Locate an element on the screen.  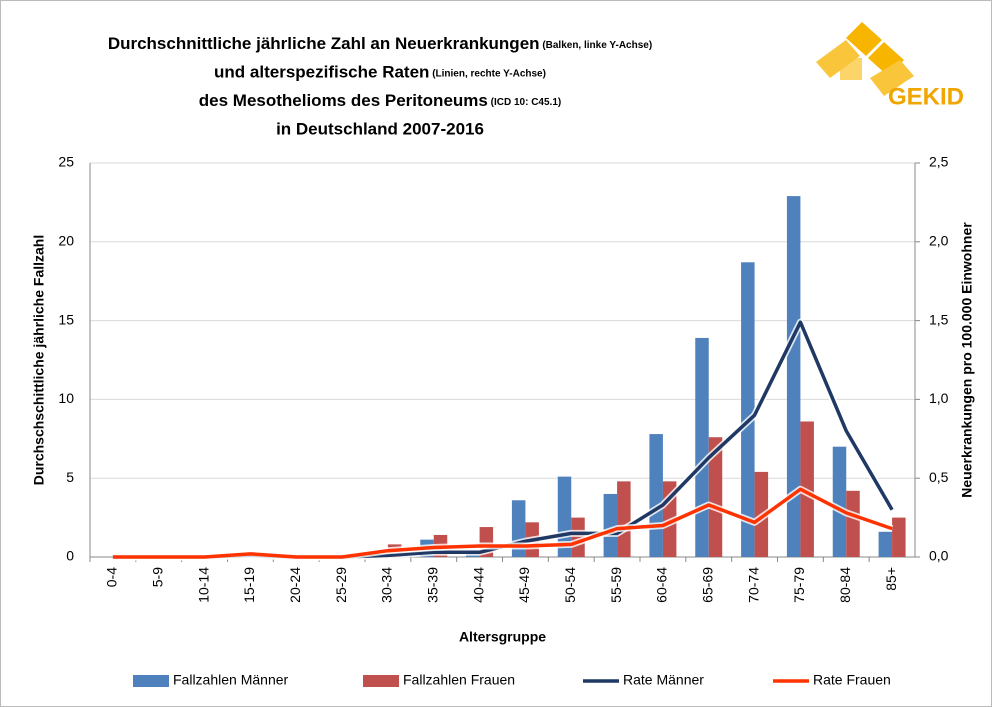
title-text: in Deutschland 2007-2016 is located at coordinates (380, 129).